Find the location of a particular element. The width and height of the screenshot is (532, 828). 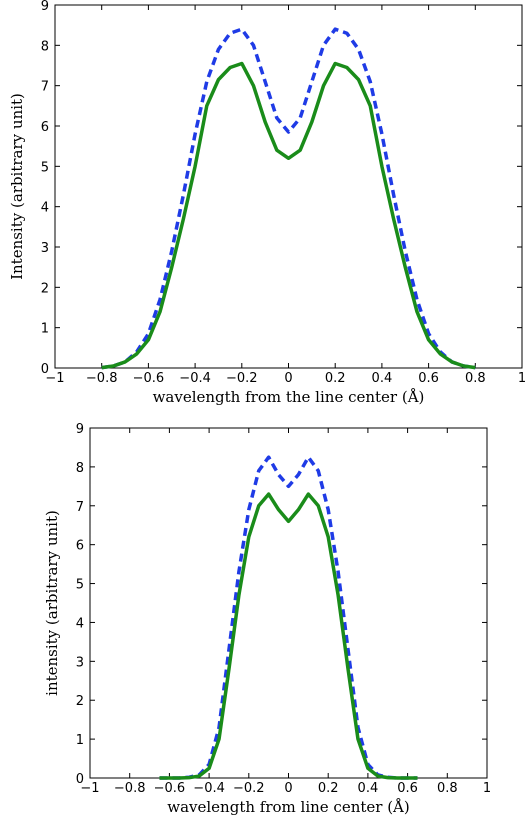

y-axis-label: intensity (arbitrary unit) is located at coordinates (52, 603).